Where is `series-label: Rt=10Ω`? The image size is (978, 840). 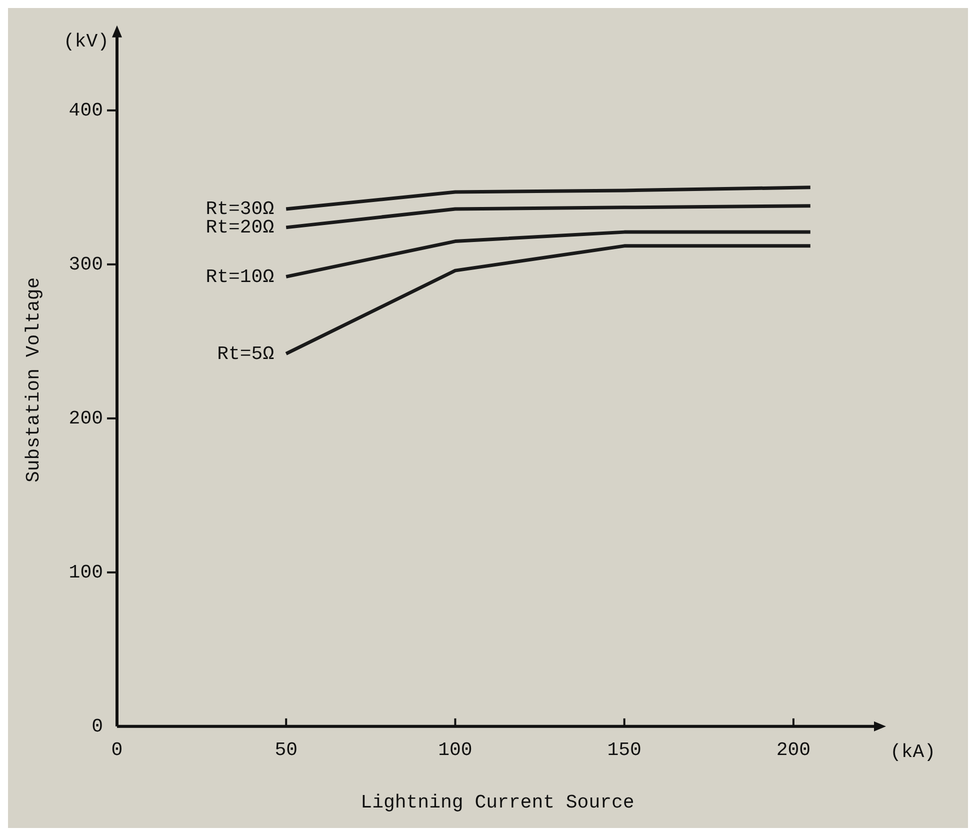 series-label: Rt=10Ω is located at coordinates (240, 277).